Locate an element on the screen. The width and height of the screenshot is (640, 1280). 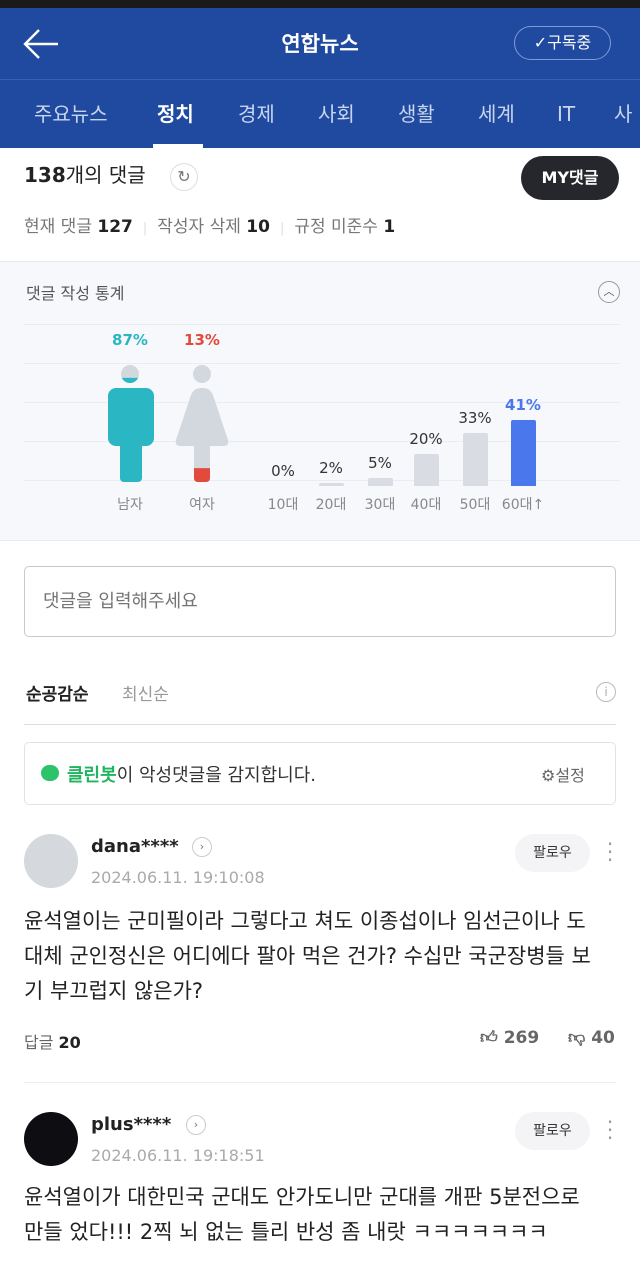
tab-world: 세계 is located at coordinates (496, 114).